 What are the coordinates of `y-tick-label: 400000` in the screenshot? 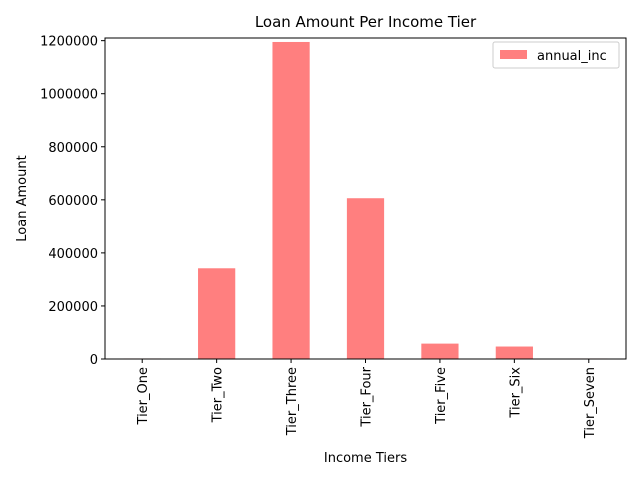 It's located at (73, 254).